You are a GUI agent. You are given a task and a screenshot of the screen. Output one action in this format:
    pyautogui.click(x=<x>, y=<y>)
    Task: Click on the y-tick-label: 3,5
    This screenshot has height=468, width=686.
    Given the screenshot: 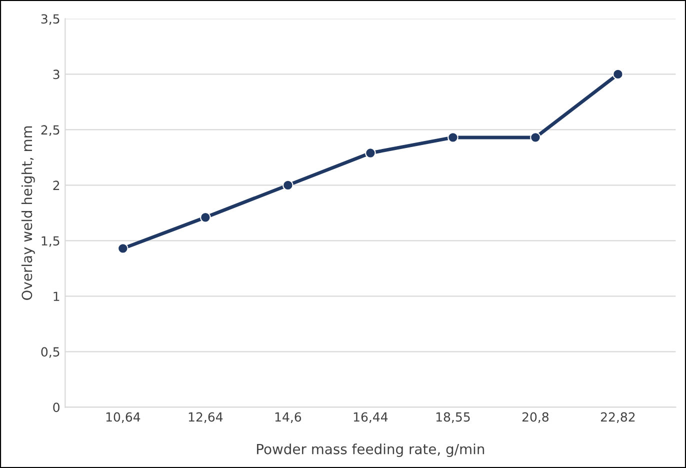 What is the action you would take?
    pyautogui.click(x=50, y=19)
    